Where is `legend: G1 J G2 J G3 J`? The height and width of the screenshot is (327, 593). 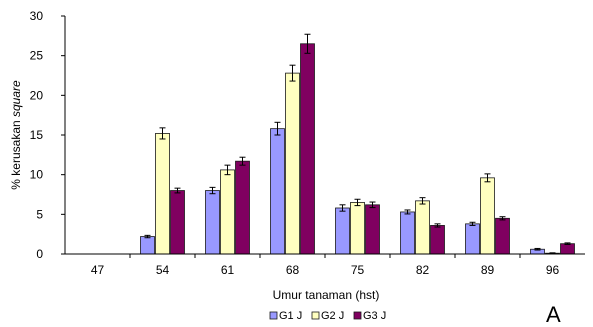
legend: G1 J G2 J G3 J is located at coordinates (327, 316).